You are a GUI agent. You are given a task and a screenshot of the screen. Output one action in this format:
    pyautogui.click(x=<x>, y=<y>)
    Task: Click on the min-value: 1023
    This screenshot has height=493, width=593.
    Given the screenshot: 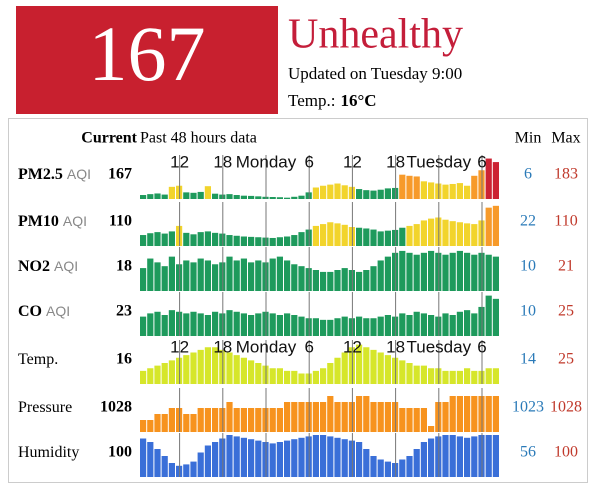 What is the action you would take?
    pyautogui.click(x=528, y=407)
    